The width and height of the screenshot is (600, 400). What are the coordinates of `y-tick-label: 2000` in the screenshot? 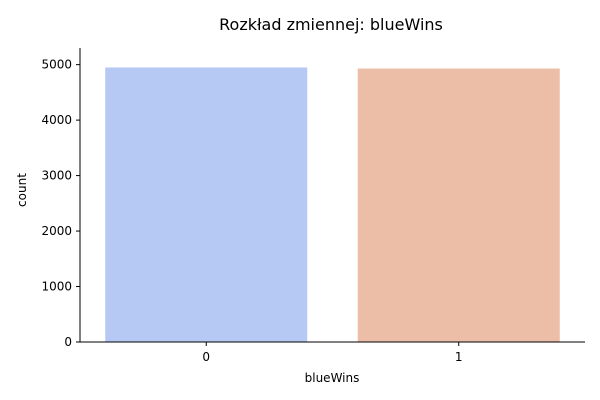 It's located at (56, 231).